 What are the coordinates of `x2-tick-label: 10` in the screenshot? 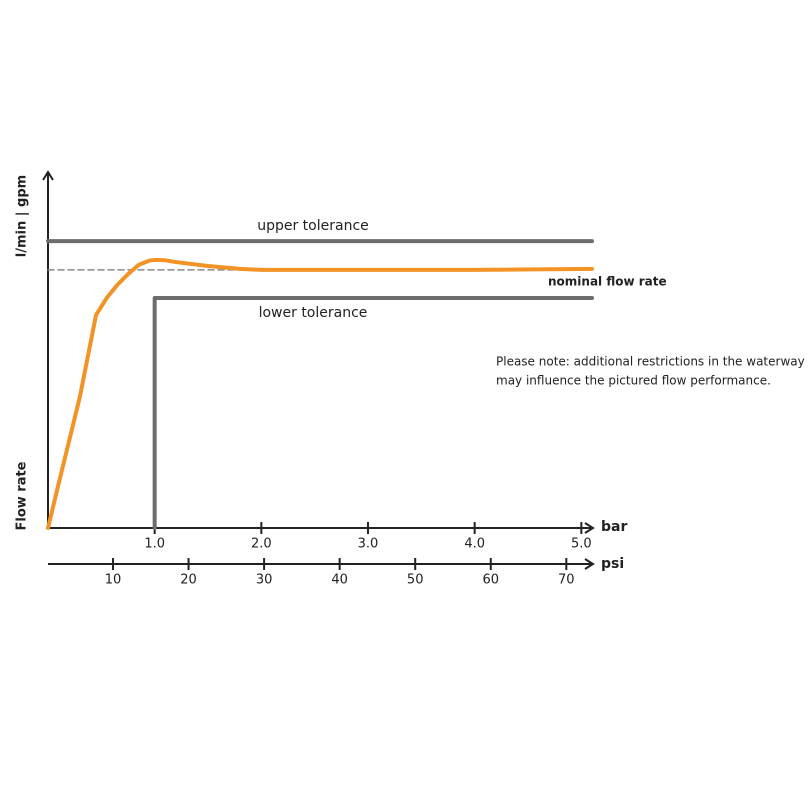 It's located at (113, 580).